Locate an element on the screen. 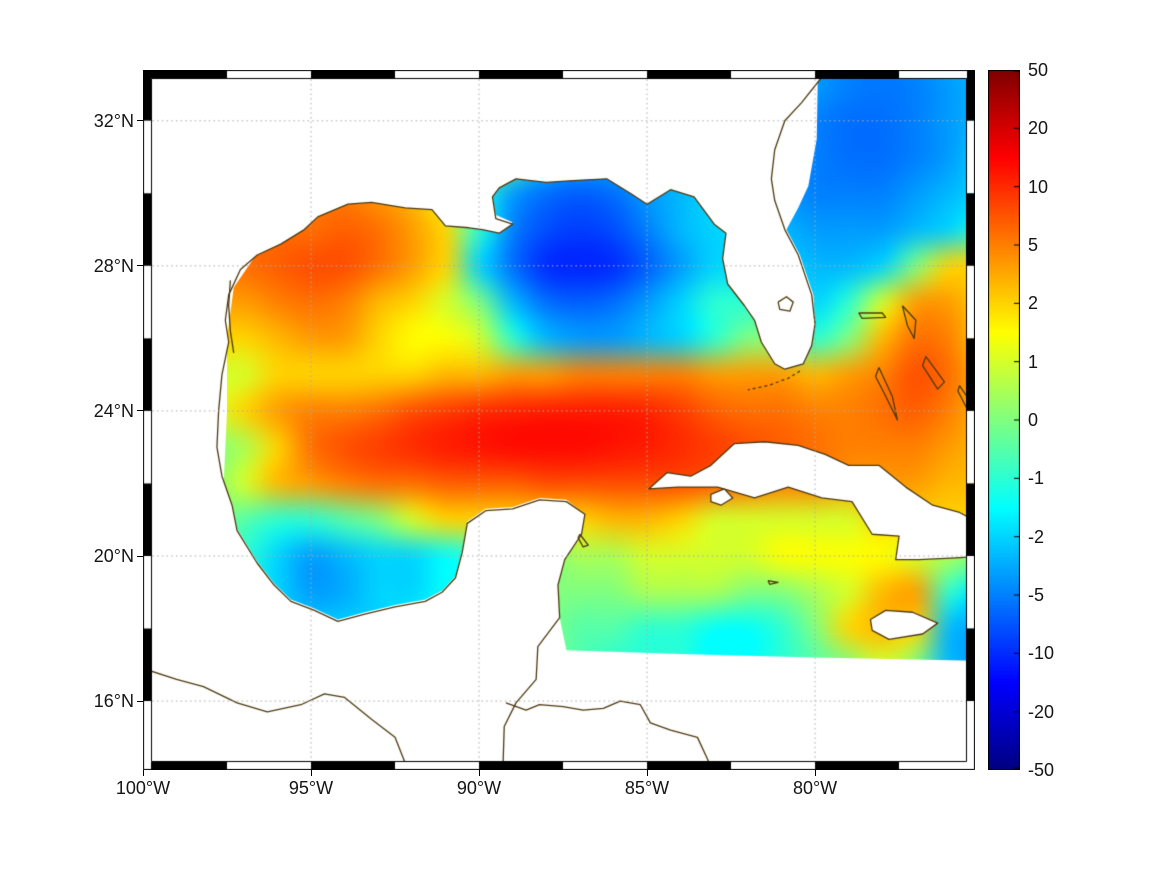 This screenshot has height=875, width=1167. colorbar-tick-label: 2 is located at coordinates (1033, 303).